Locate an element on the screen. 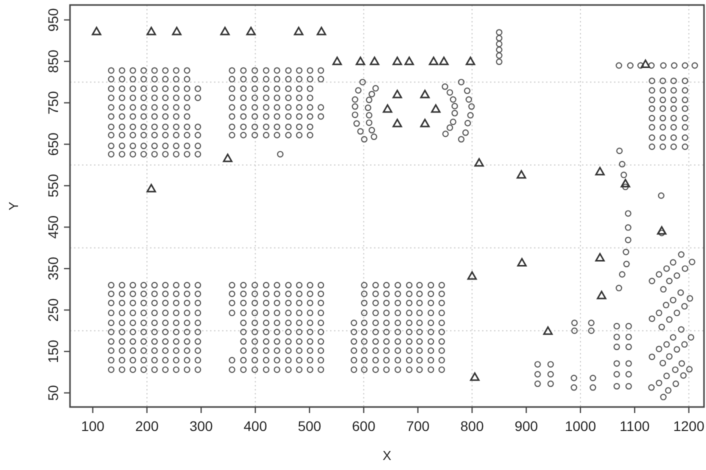 Image resolution: width=706 pixels, height=470 pixels. x-tick-label: 100 is located at coordinates (93, 426).